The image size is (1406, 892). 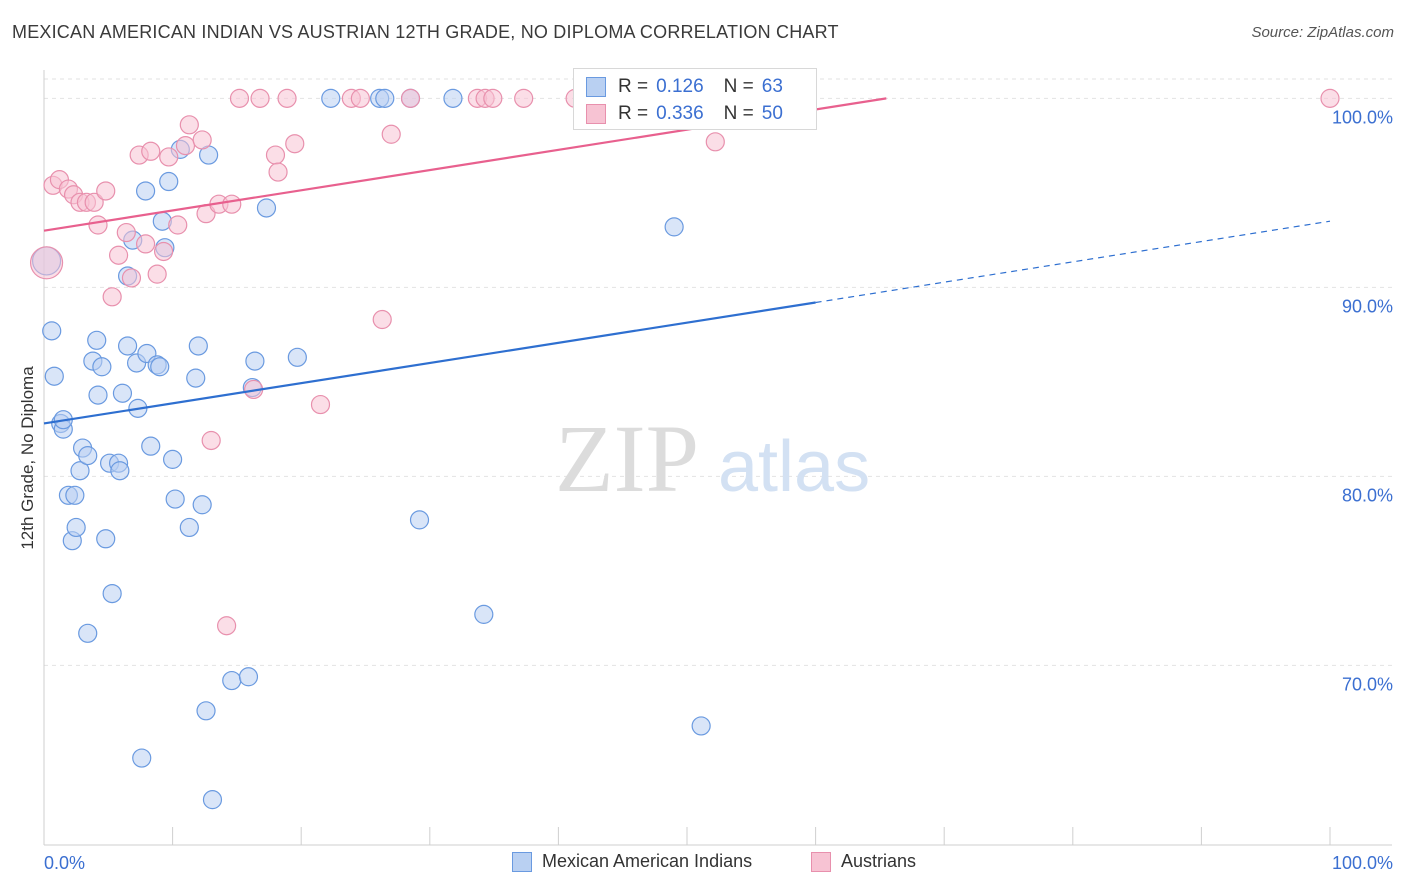 I want to click on y-tick-label: 90.0%, so click(x=1367, y=306).